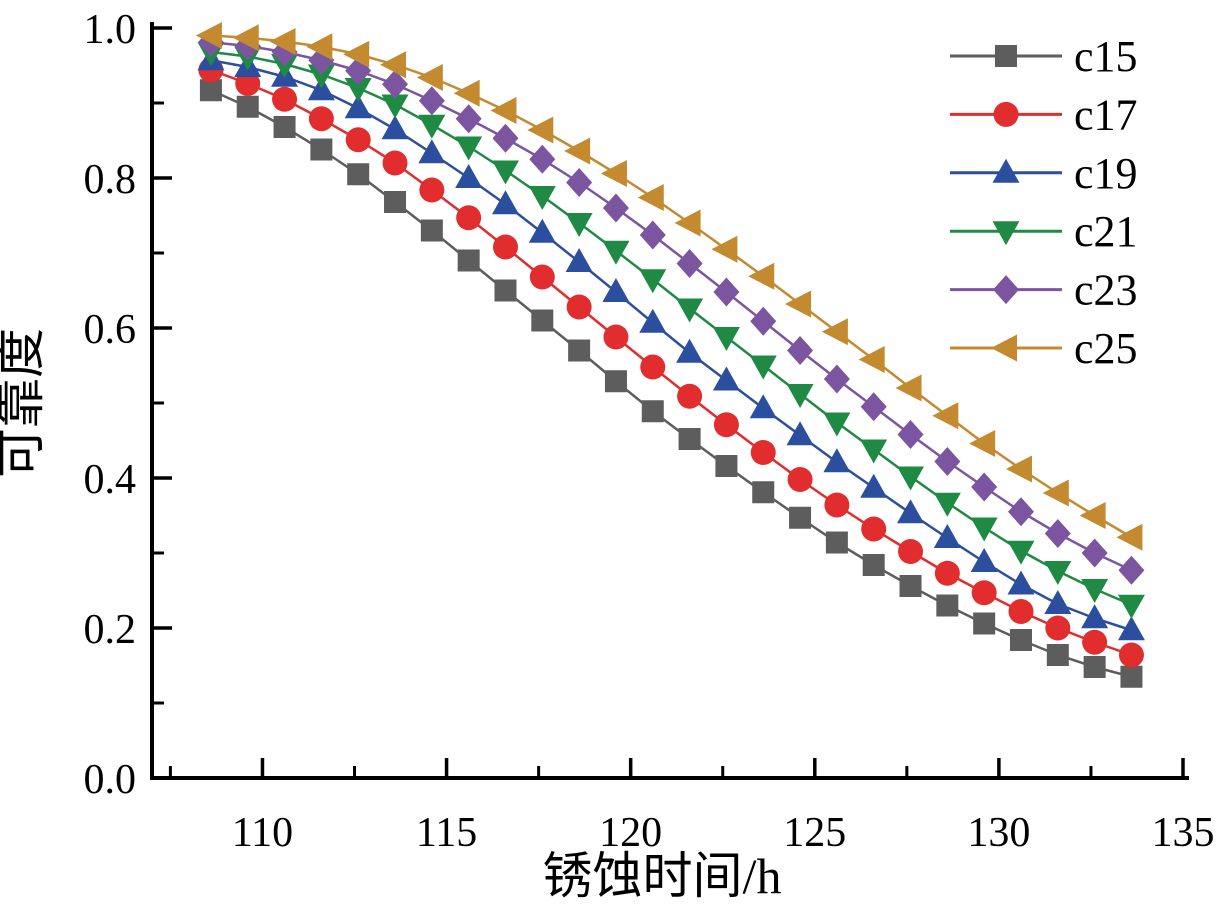  What do you see at coordinates (630, 833) in the screenshot?
I see `x-tick-label: 120` at bounding box center [630, 833].